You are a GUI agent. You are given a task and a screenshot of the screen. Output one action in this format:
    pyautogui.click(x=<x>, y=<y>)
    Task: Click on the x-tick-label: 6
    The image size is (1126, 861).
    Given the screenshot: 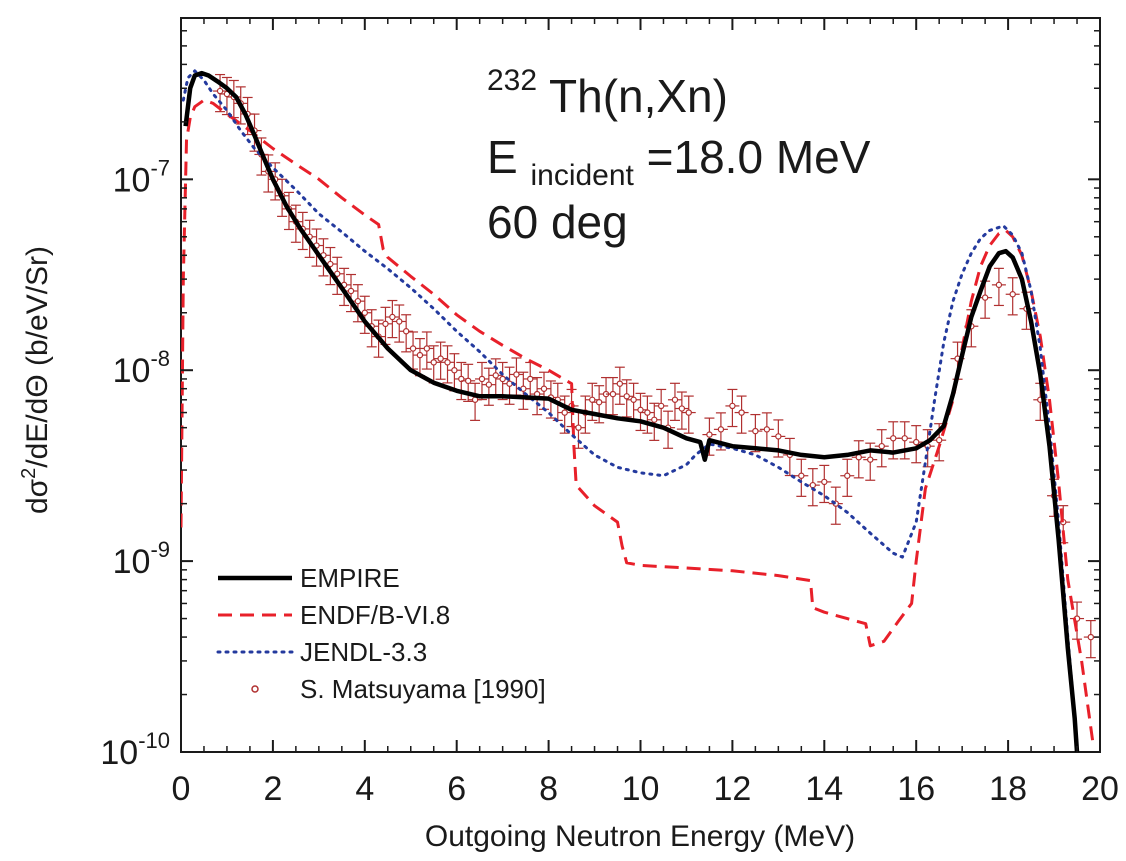 What is the action you would take?
    pyautogui.click(x=456, y=789)
    